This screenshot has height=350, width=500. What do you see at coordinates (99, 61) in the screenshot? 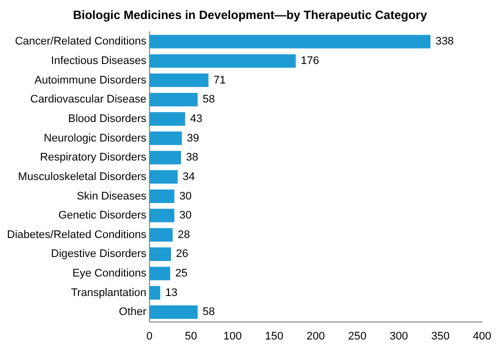
I see `y-tick-label: Infectious Diseases` at bounding box center [99, 61].